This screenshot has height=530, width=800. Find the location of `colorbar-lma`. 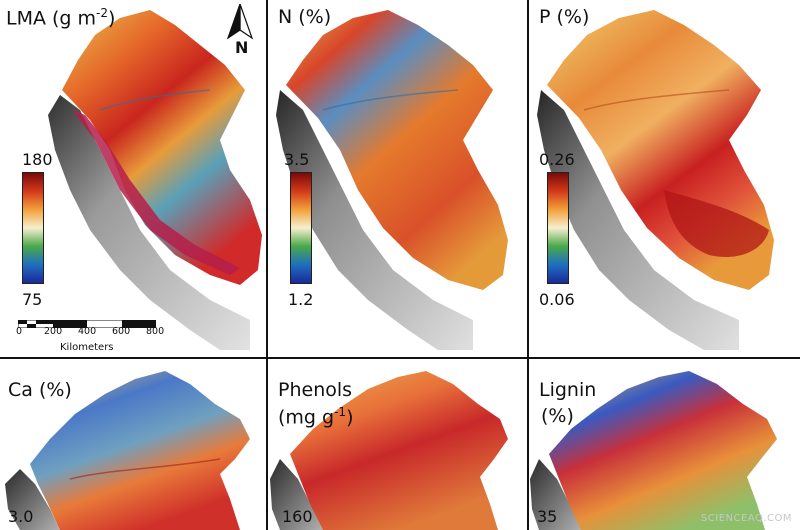

colorbar-lma is located at coordinates (33, 228).